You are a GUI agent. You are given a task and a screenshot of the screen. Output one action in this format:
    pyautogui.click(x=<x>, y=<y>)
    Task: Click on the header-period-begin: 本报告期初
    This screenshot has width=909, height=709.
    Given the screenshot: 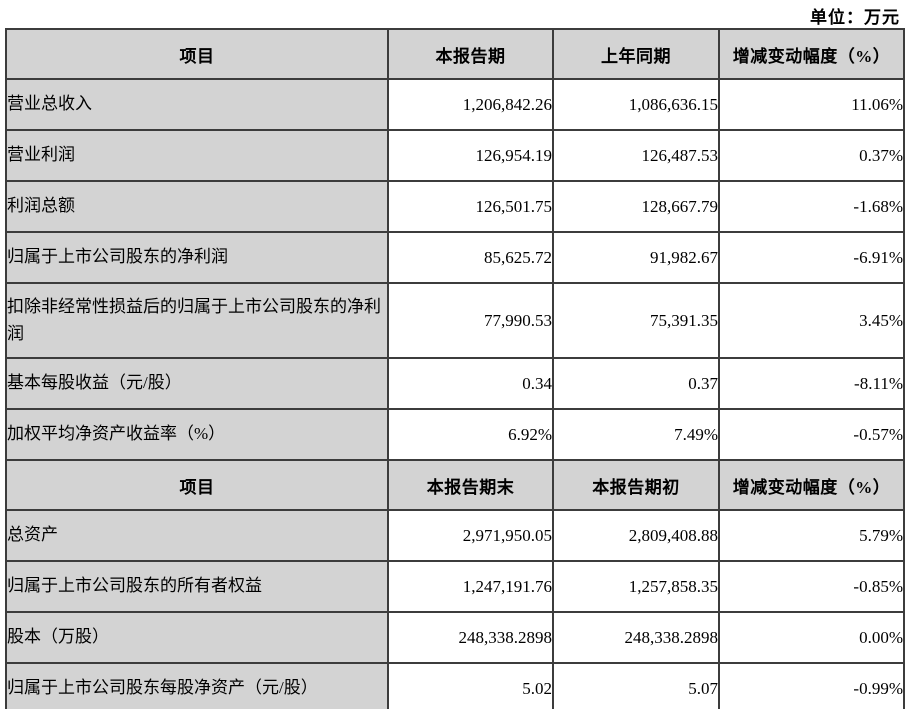 What is the action you would take?
    pyautogui.click(x=636, y=485)
    